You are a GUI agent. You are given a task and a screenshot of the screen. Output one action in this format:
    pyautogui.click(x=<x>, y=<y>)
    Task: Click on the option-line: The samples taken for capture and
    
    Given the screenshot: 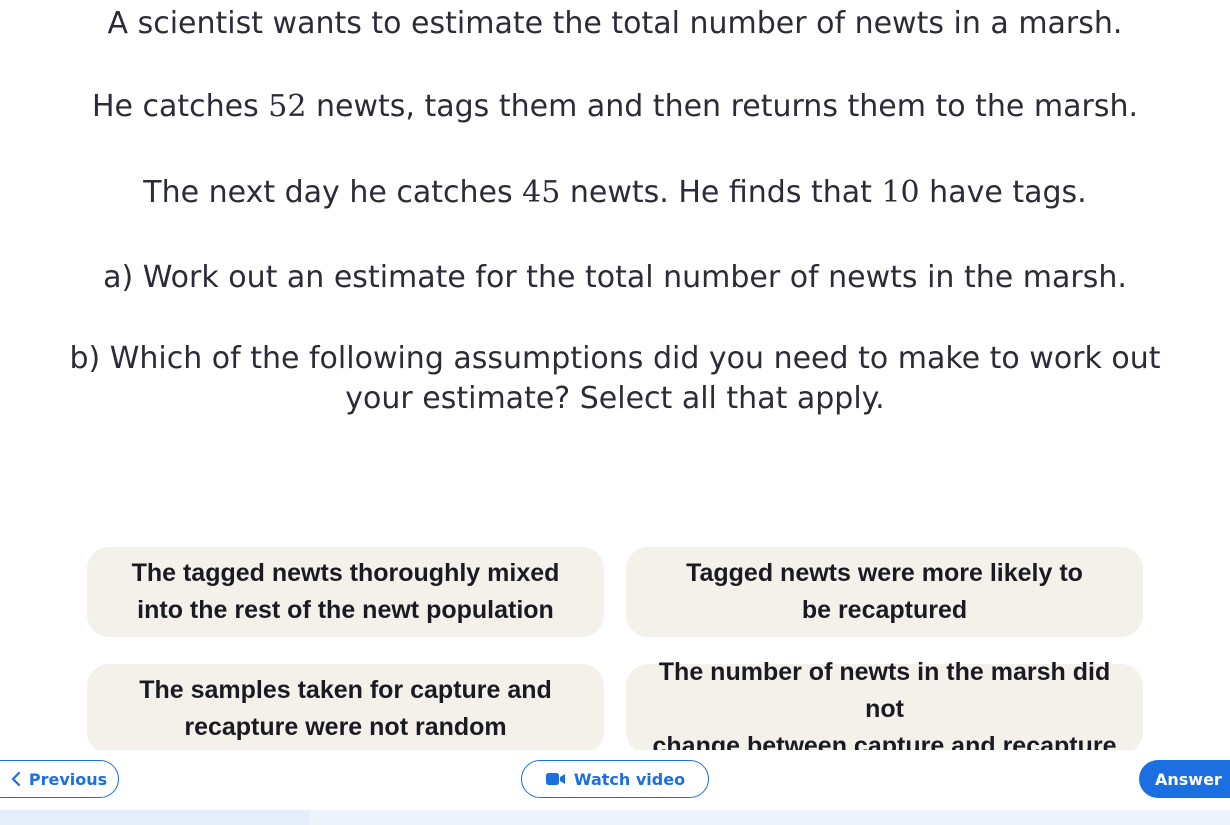 What is the action you would take?
    pyautogui.click(x=345, y=690)
    